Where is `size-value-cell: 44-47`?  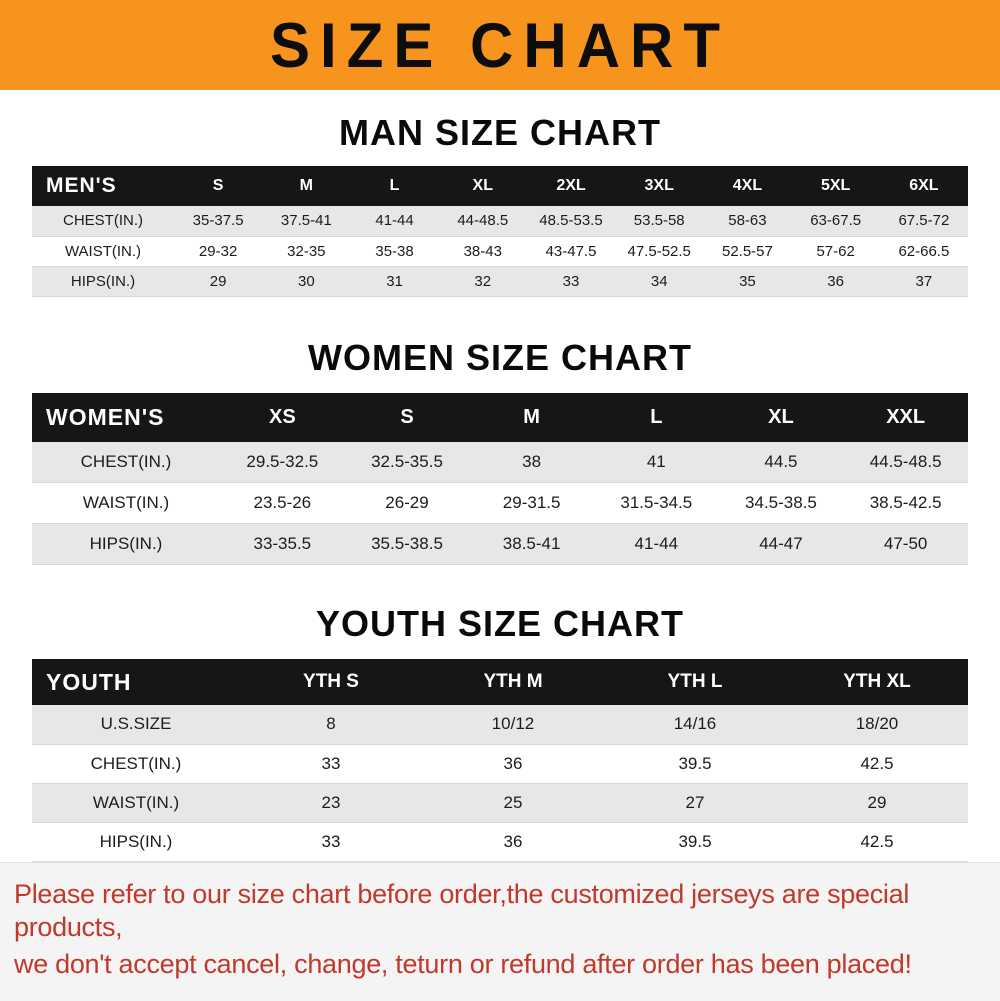
size-value-cell: 44-47 is located at coordinates (781, 543).